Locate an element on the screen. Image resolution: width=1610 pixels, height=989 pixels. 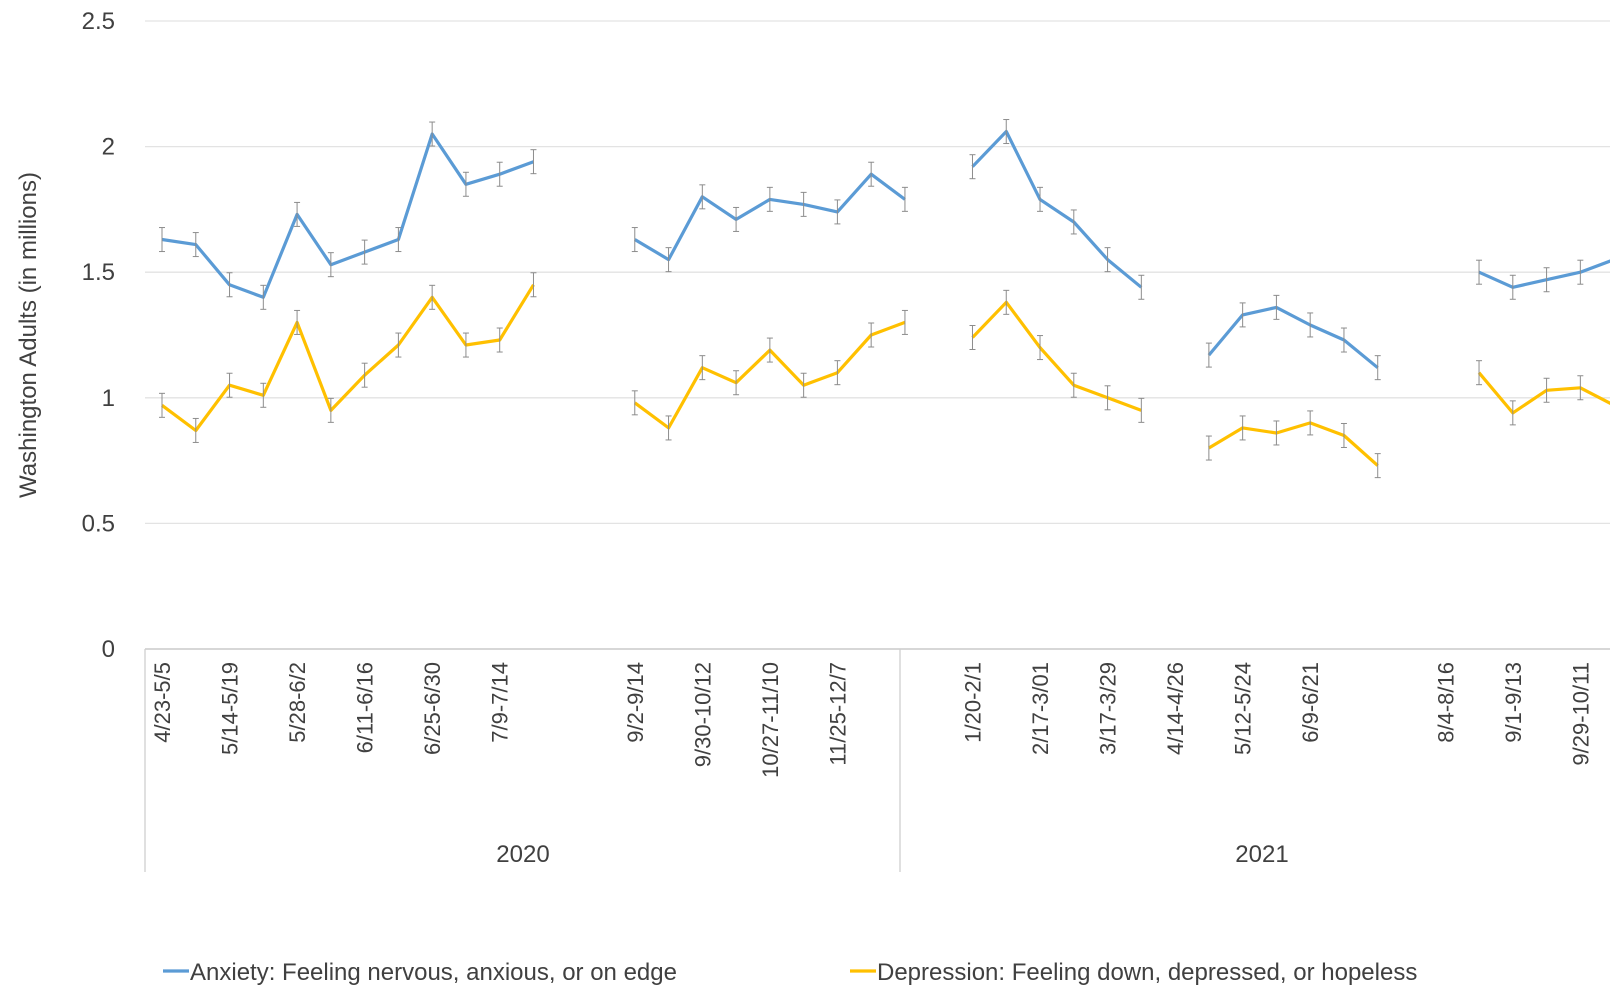
y-tick-label: 2 is located at coordinates (108, 147).